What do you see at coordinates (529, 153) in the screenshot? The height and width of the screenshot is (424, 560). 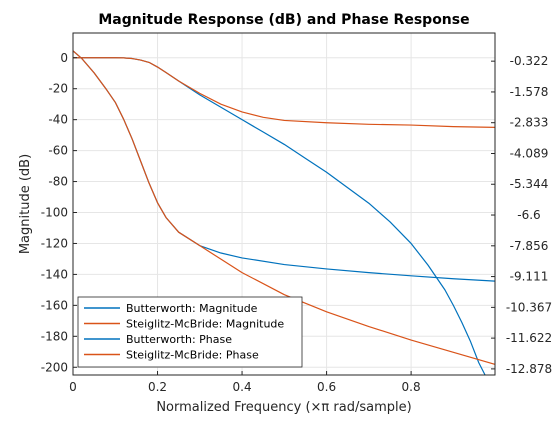 I see `y-right-tick-label: -4.089` at bounding box center [529, 153].